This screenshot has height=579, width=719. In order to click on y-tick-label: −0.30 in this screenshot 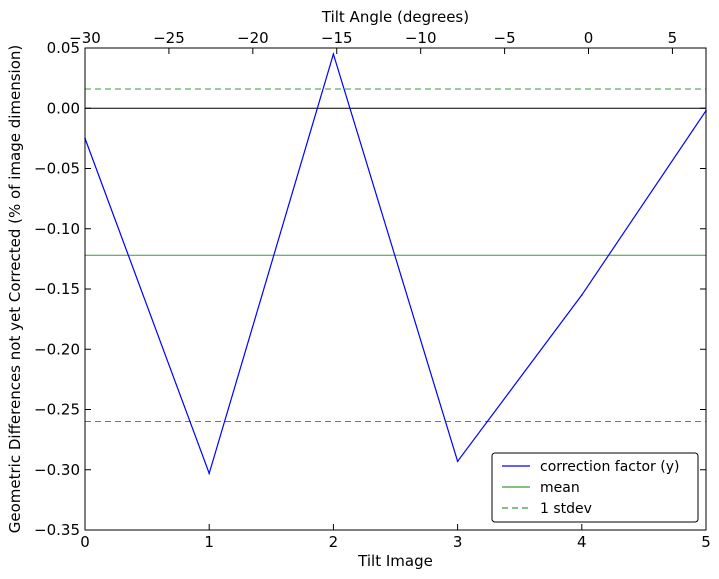, I will do `click(57, 470)`.